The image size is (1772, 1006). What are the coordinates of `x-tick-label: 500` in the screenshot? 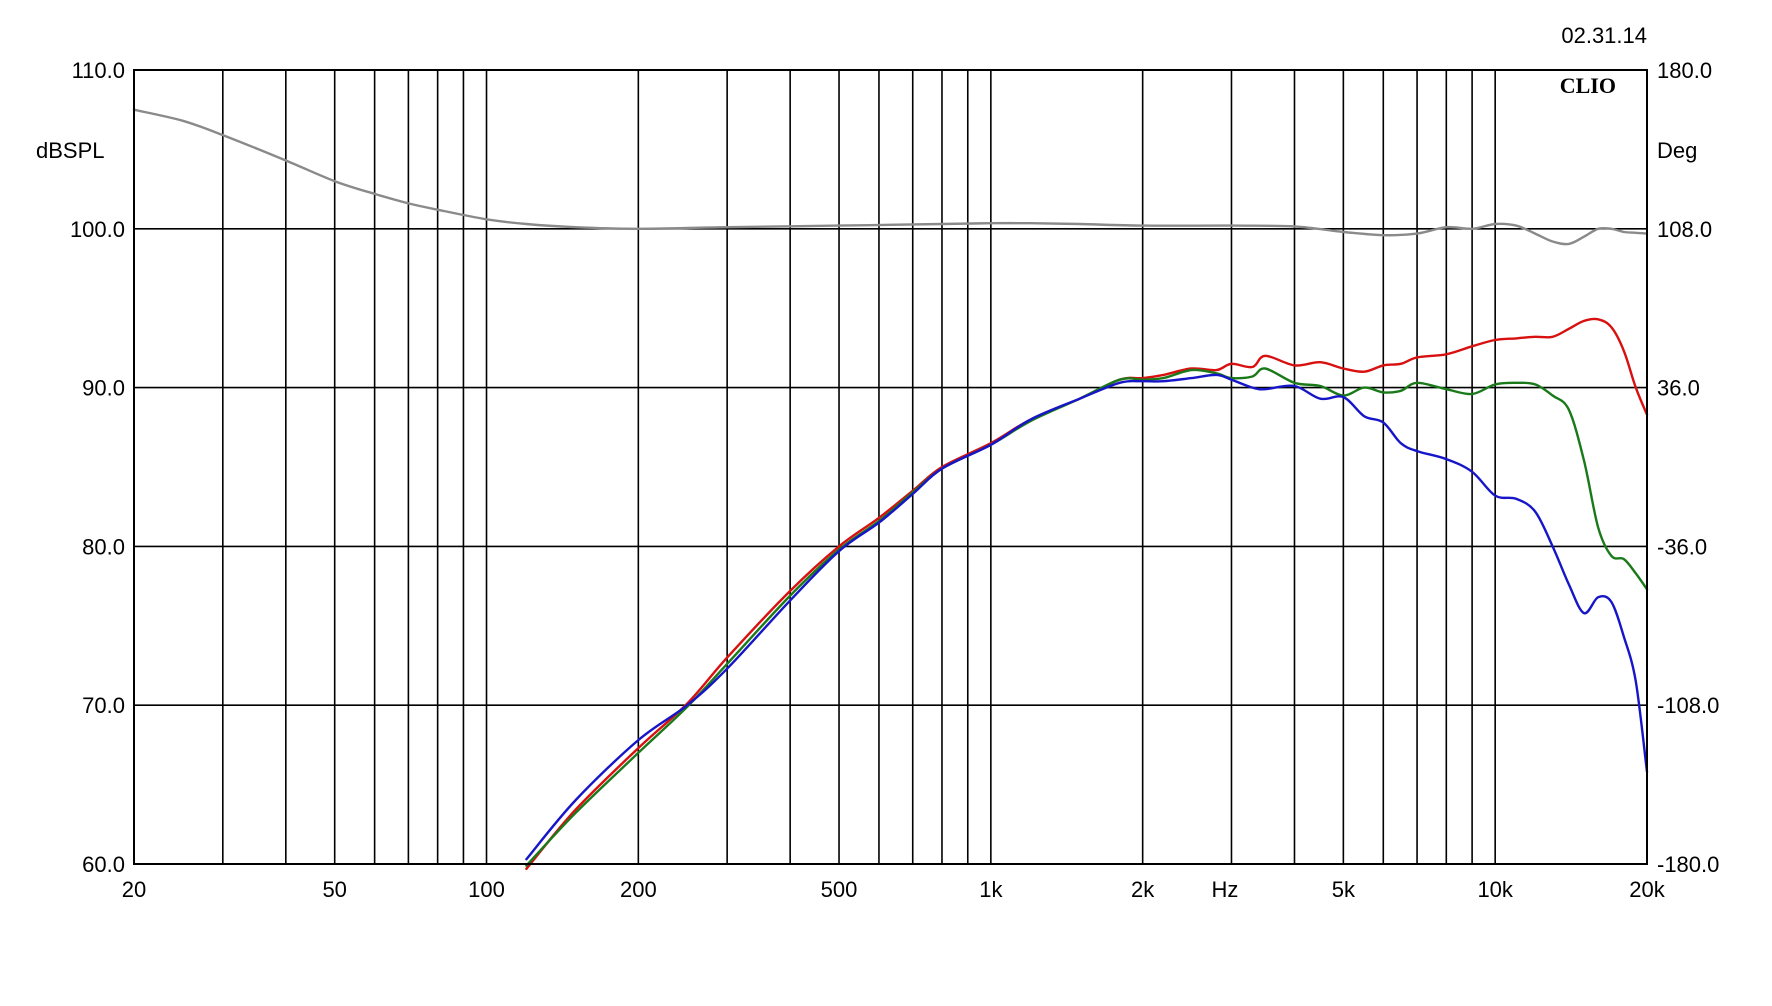 It's located at (839, 889).